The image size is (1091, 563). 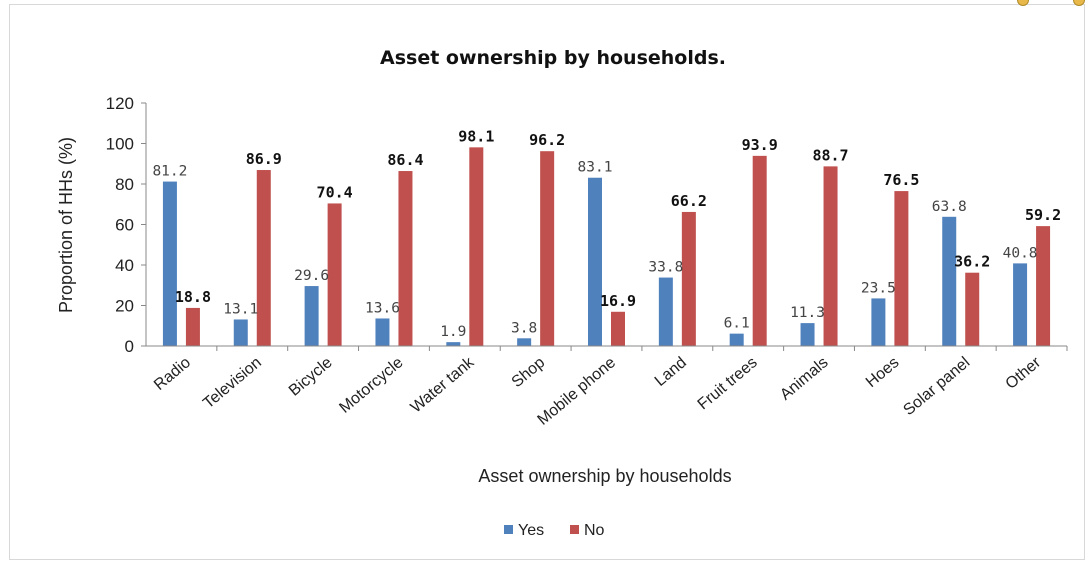 I want to click on x-category-label: Land, so click(x=671, y=372).